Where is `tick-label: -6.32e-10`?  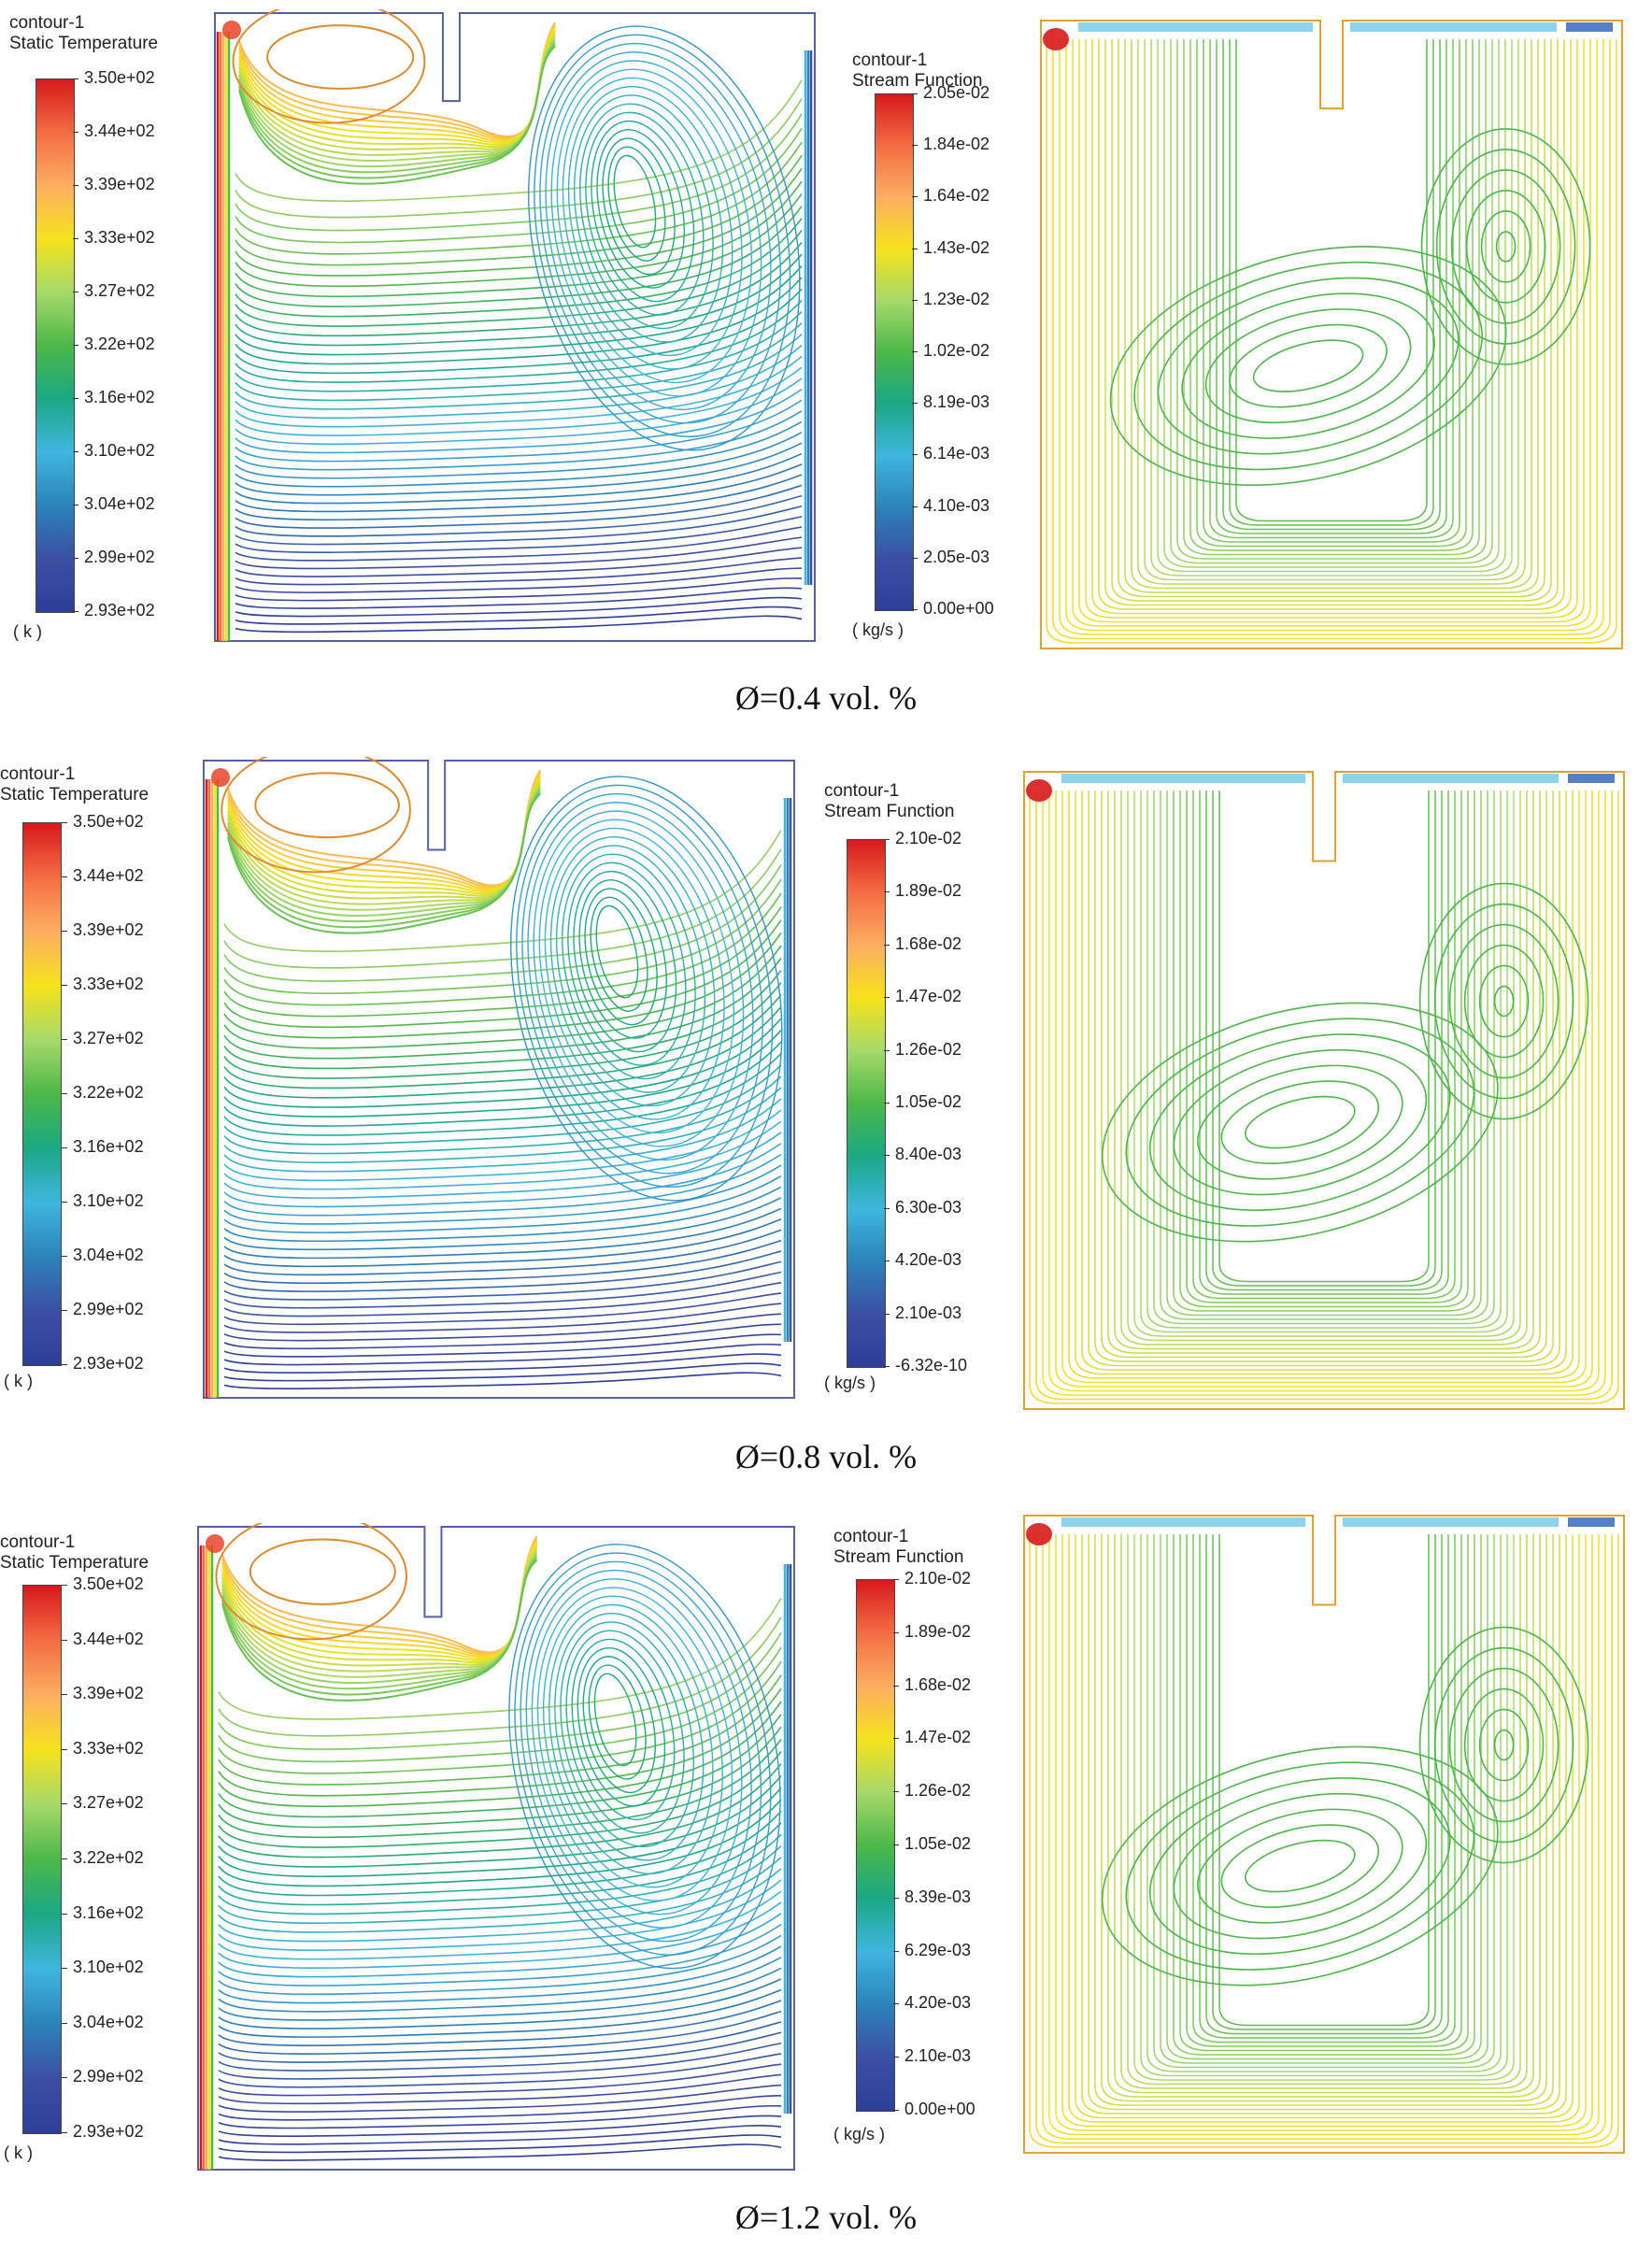 tick-label: -6.32e-10 is located at coordinates (931, 1365).